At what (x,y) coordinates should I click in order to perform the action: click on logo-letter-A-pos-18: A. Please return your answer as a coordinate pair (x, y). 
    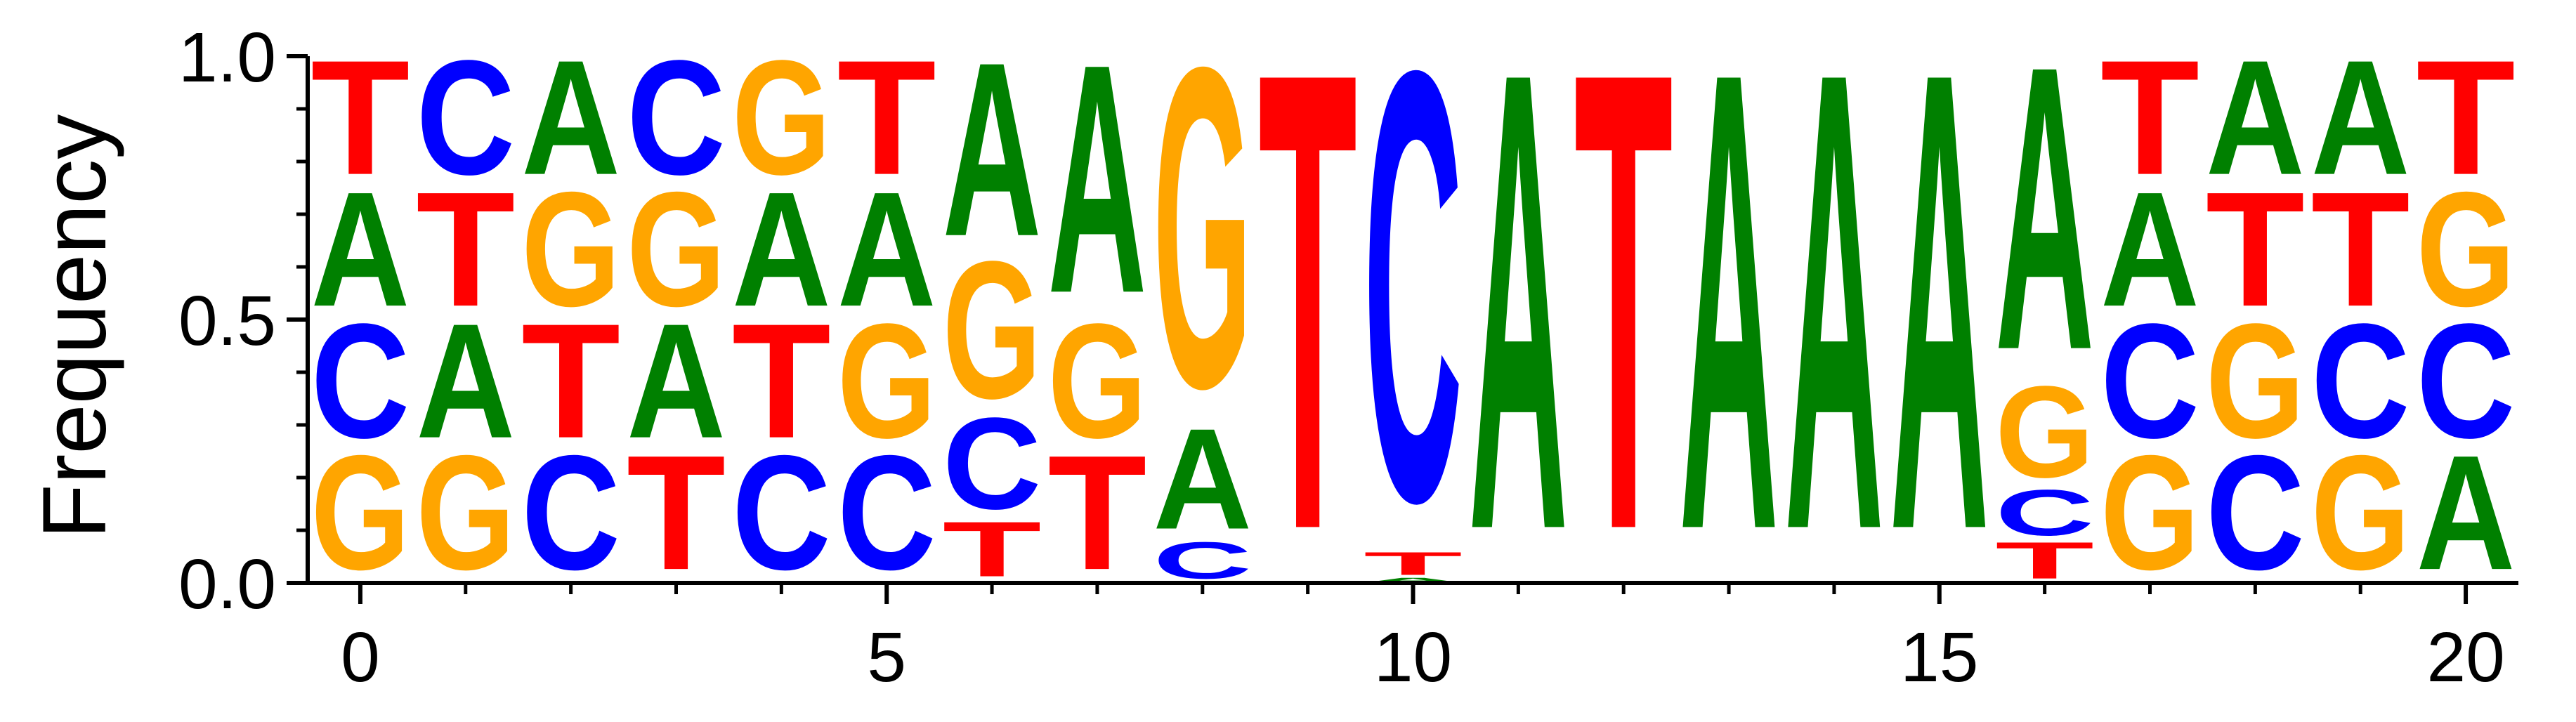
    Looking at the image, I should click on (2256, 118).